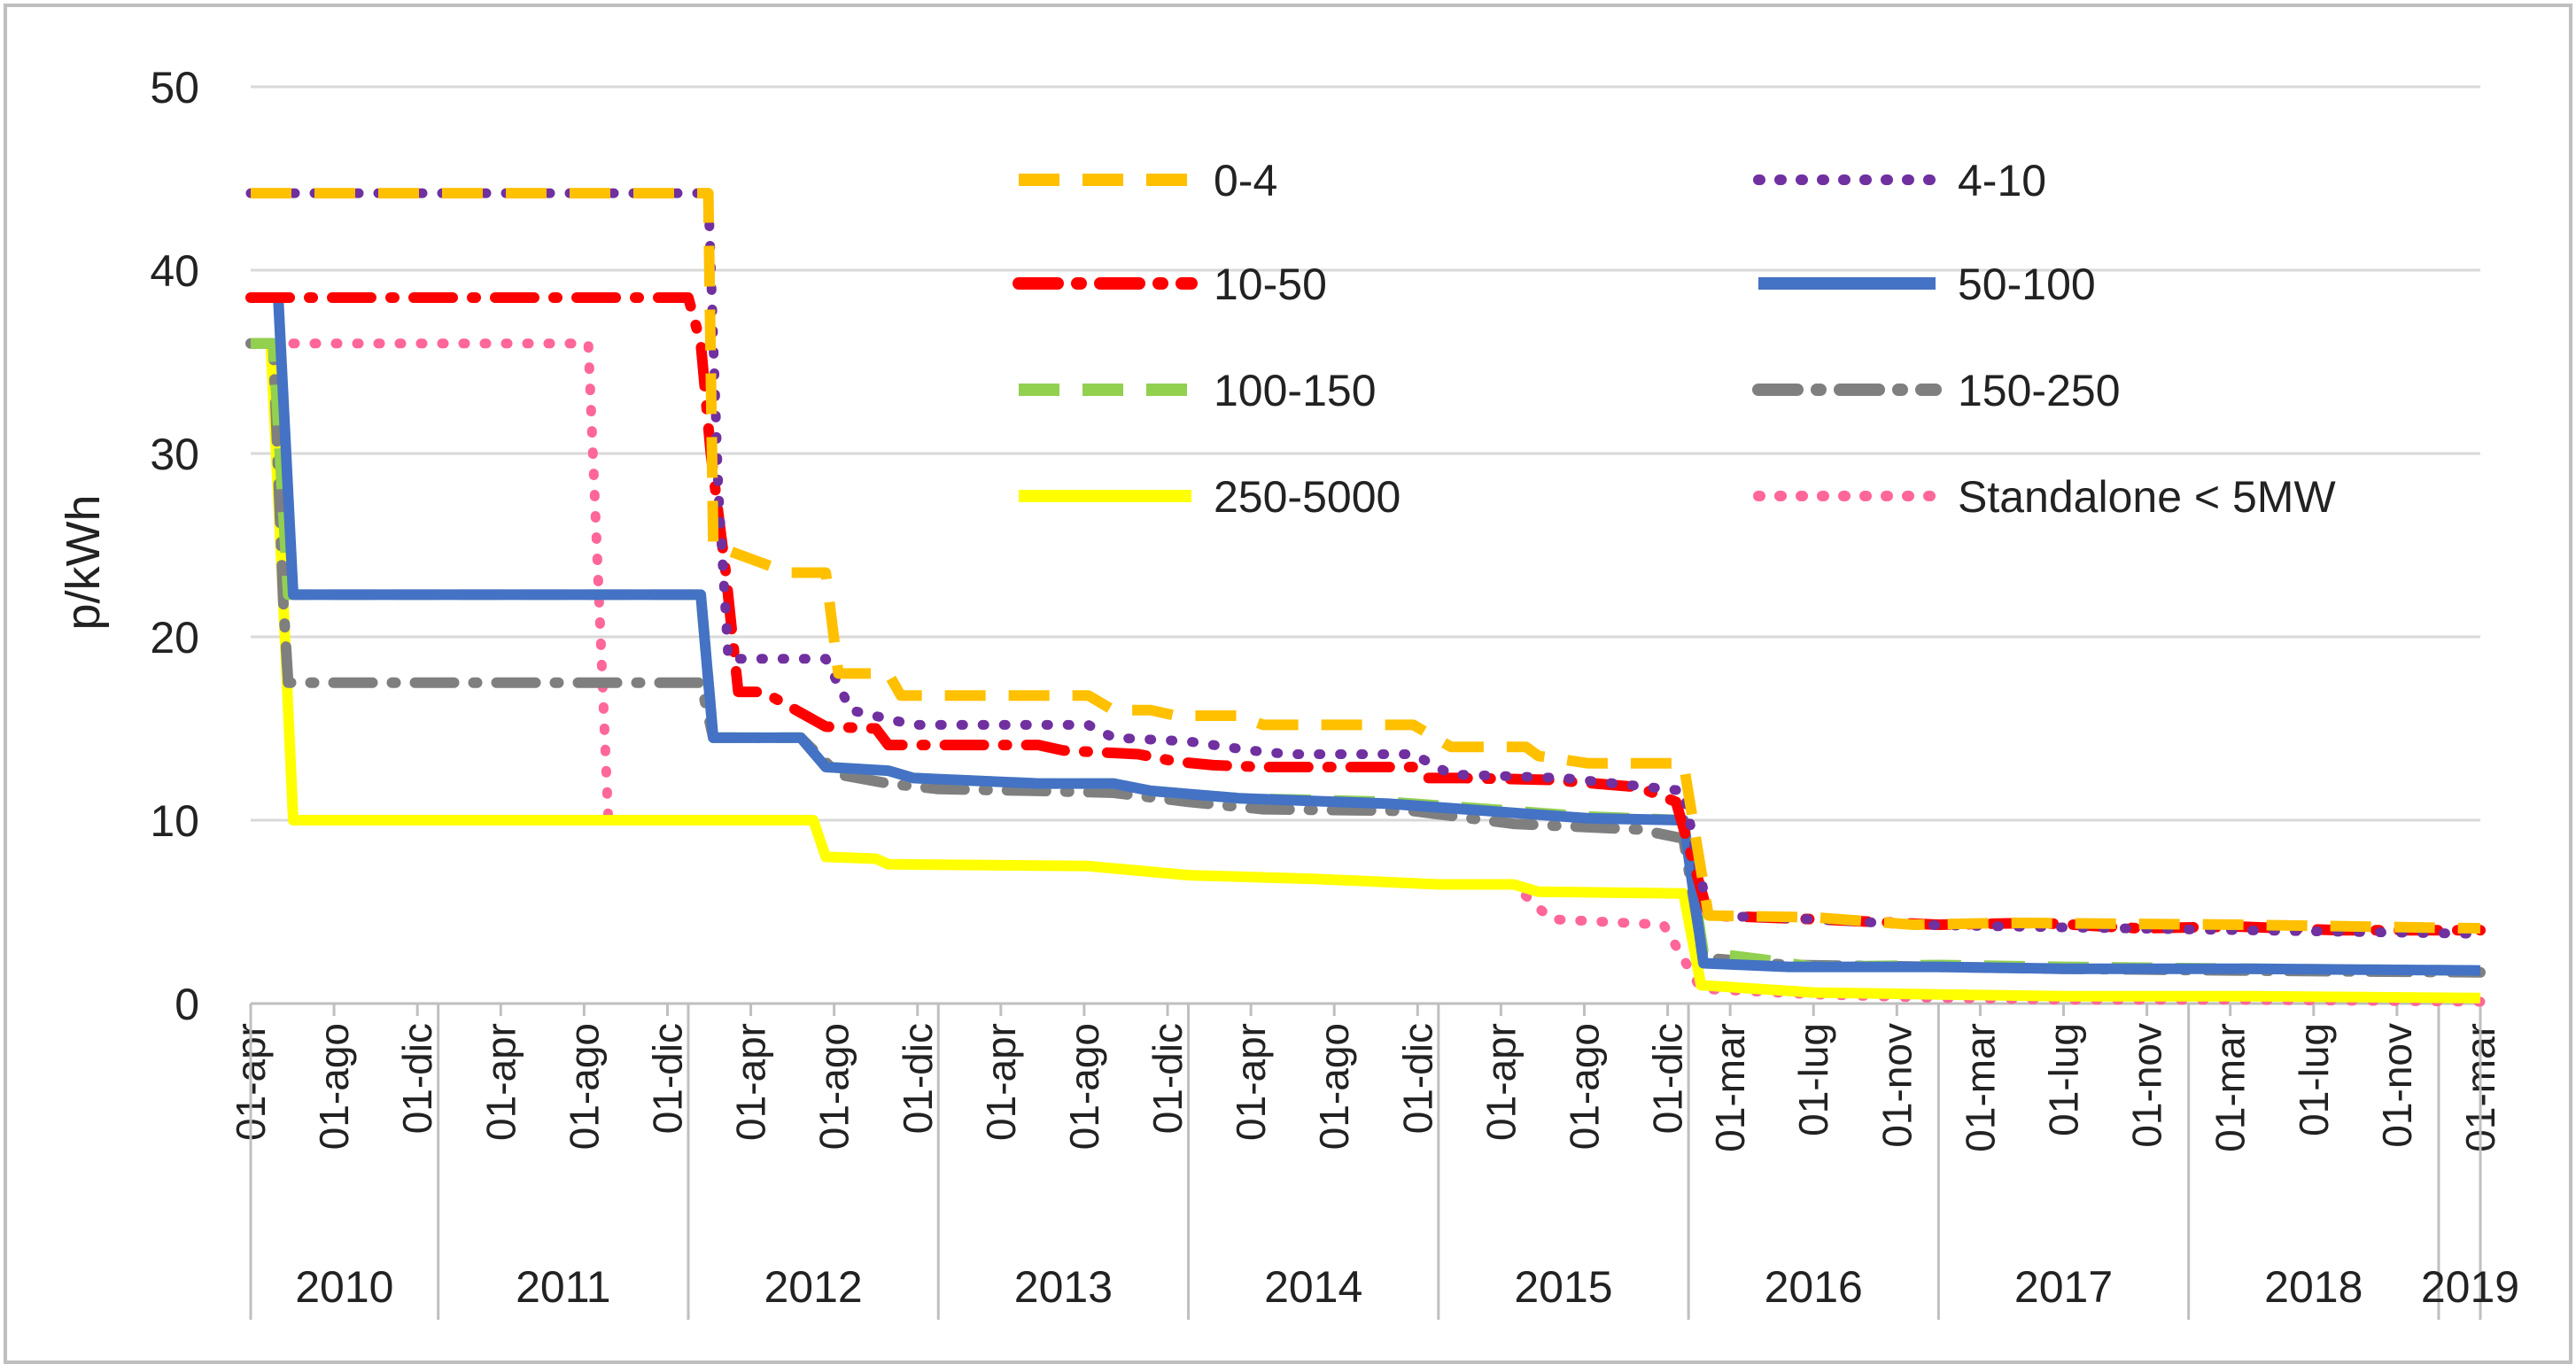 Image resolution: width=2576 pixels, height=1372 pixels. What do you see at coordinates (1313, 1287) in the screenshot?
I see `year-label: 2014` at bounding box center [1313, 1287].